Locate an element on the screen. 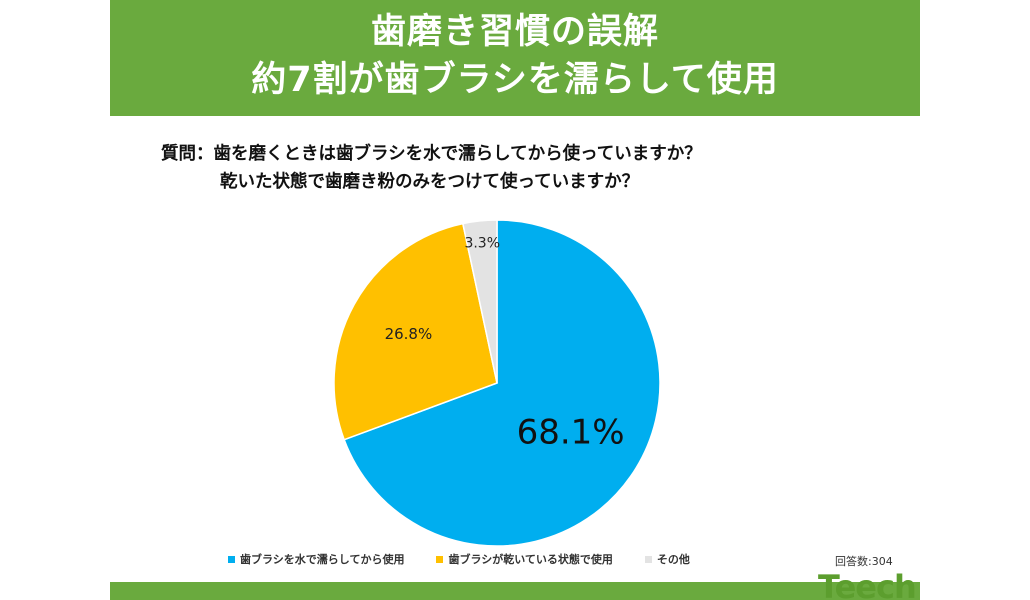 The image size is (1030, 600). legend-item-1: 歯ブラシを水で濡らしてから使用 is located at coordinates (316, 559).